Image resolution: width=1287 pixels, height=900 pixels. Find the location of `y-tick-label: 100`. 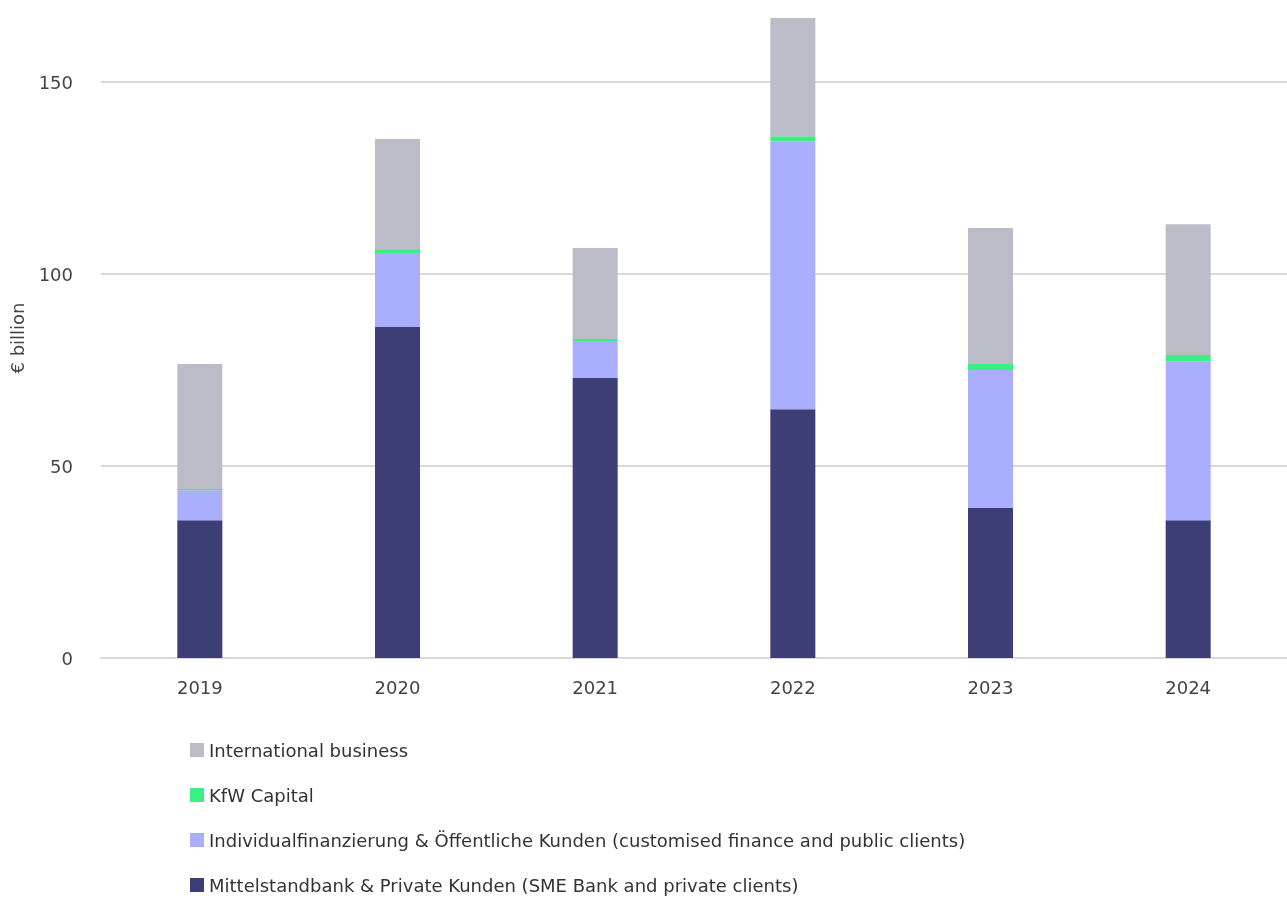

y-tick-label: 100 is located at coordinates (55, 274).